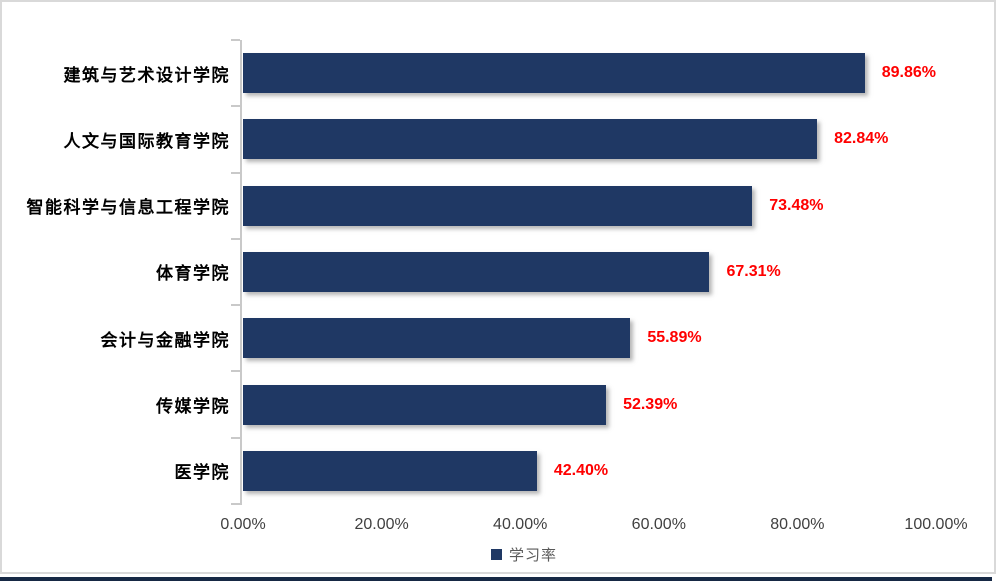  Describe the element at coordinates (498, 1) in the screenshot. I see `chart-border-top` at that location.